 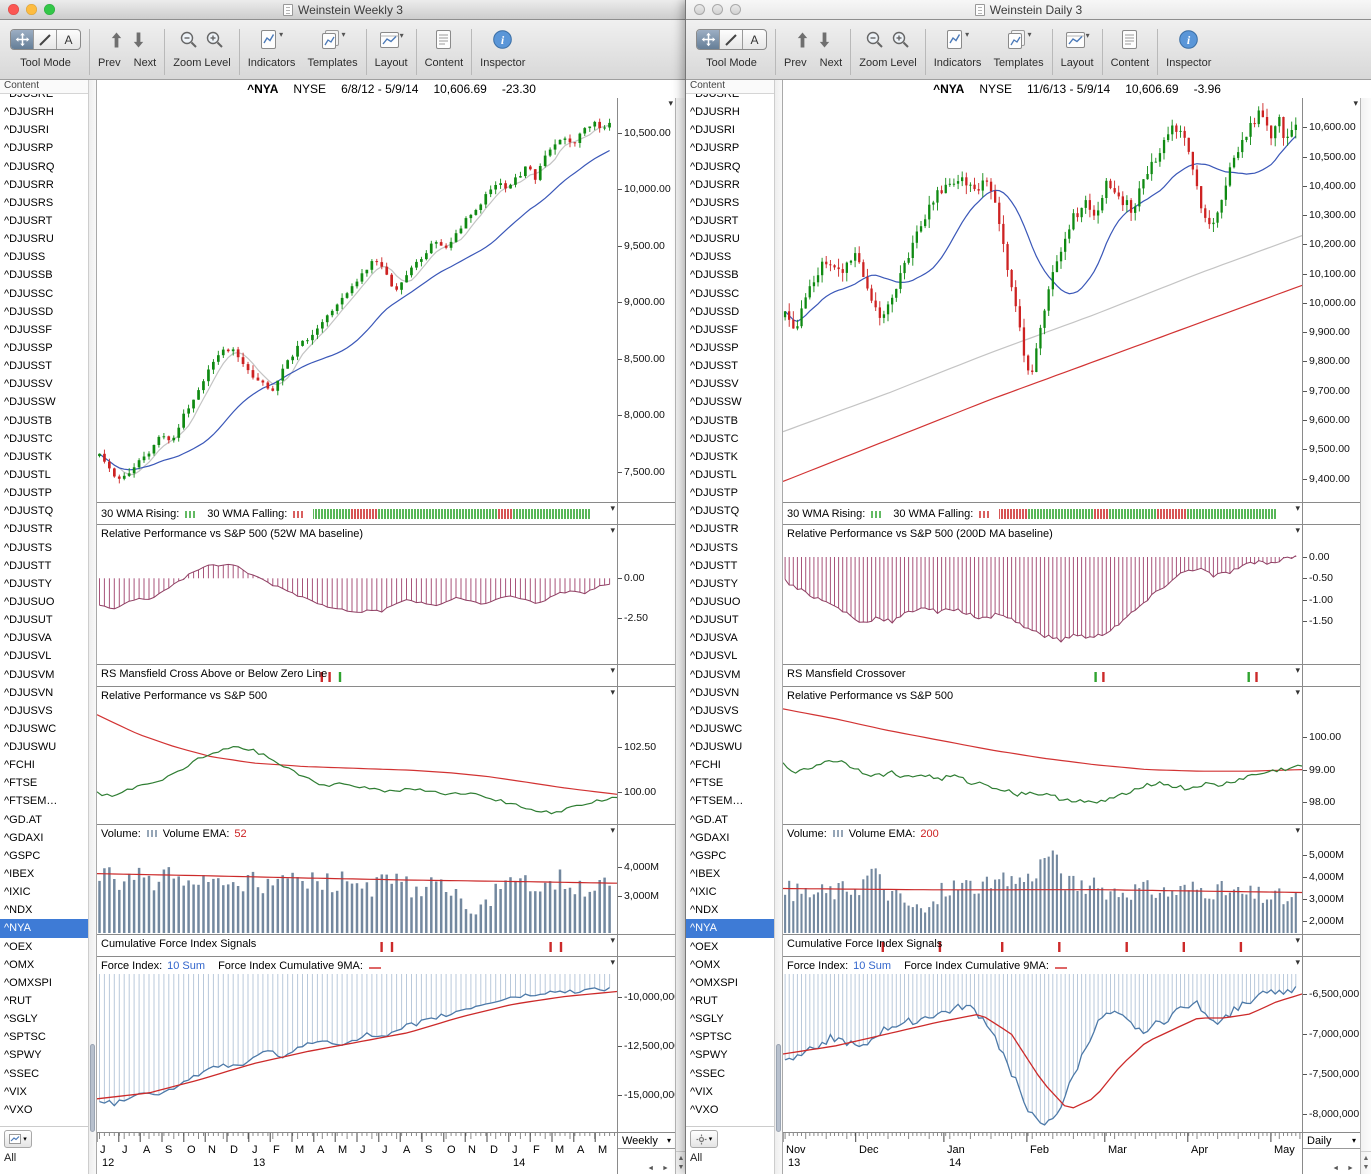 I want to click on sidebar-item-djusrr: ^DJUSRR, so click(x=715, y=184).